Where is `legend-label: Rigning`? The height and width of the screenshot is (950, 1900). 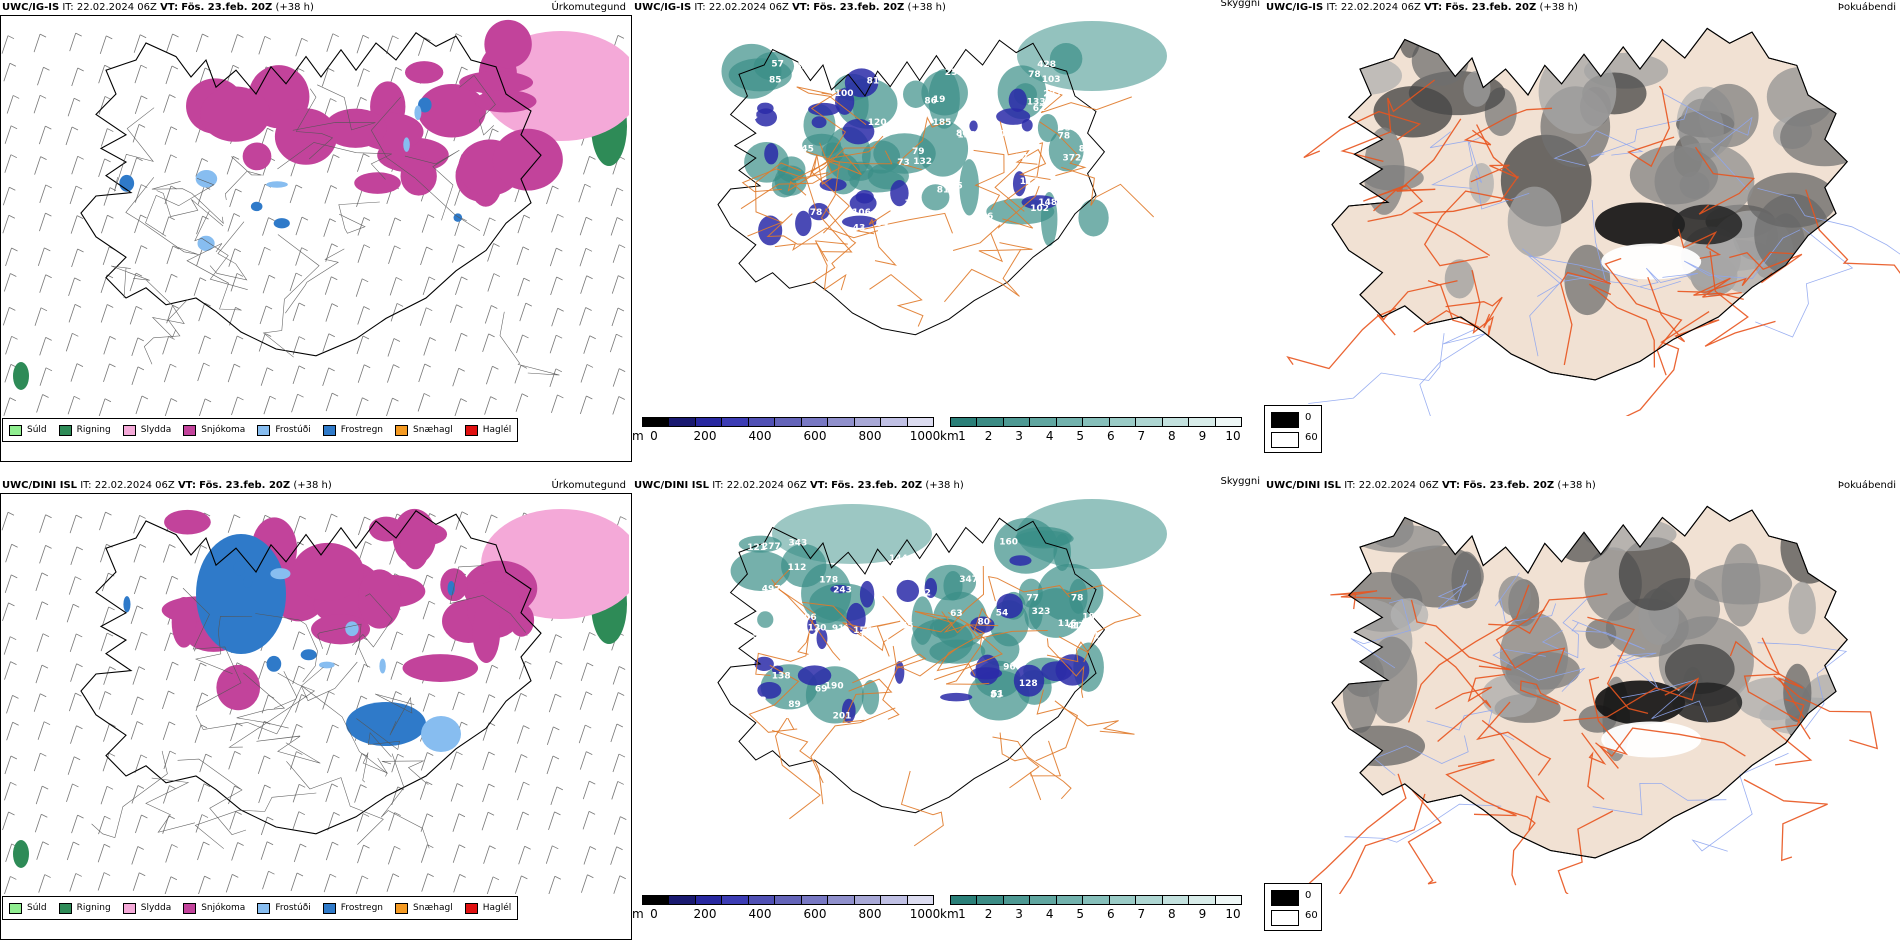 legend-label: Rigning is located at coordinates (93, 430).